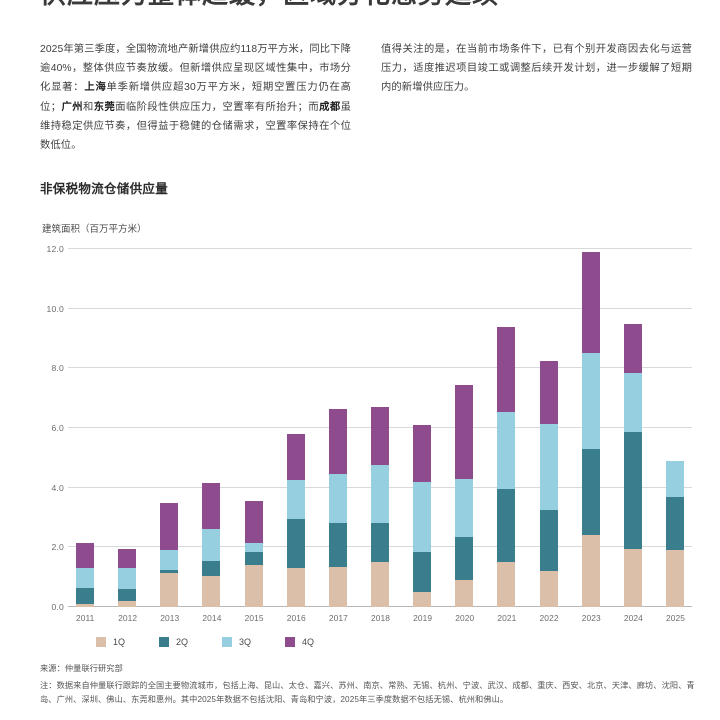 The height and width of the screenshot is (720, 720). Describe the element at coordinates (236, 642) in the screenshot. I see `legend-item-3q: 3Q` at that location.